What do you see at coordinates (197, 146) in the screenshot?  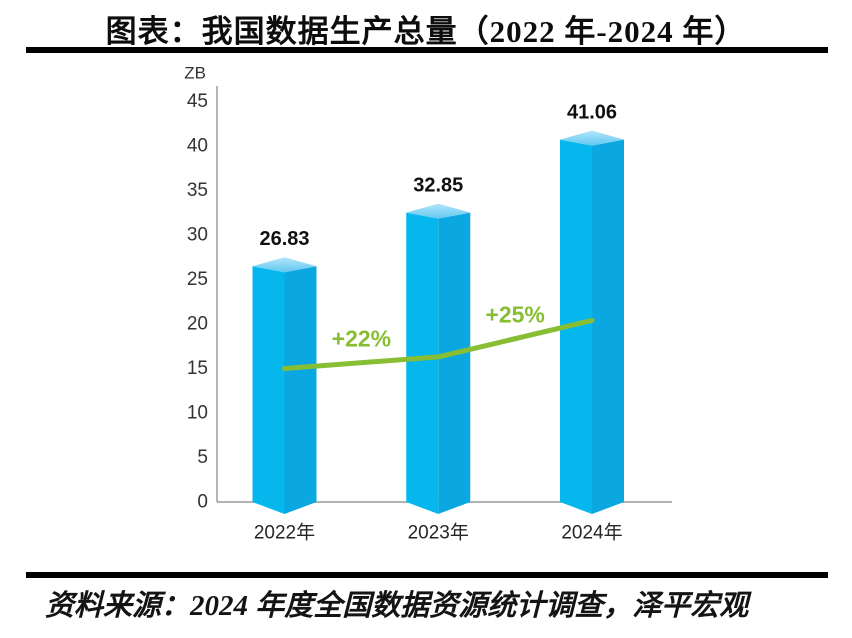 I see `y-tick-label: 40` at bounding box center [197, 146].